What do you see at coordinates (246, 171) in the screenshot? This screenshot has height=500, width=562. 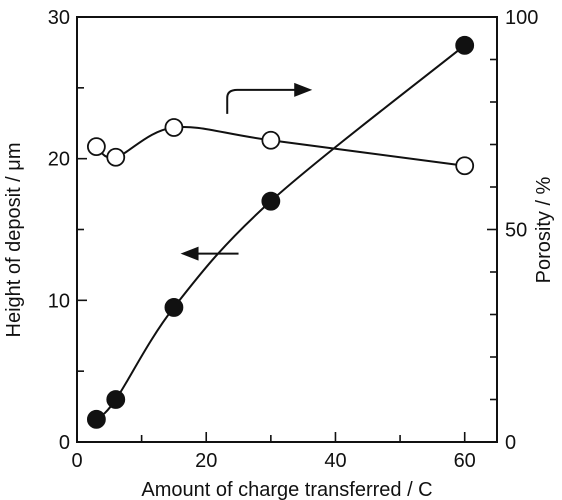 I see `annotation-arrows` at bounding box center [246, 171].